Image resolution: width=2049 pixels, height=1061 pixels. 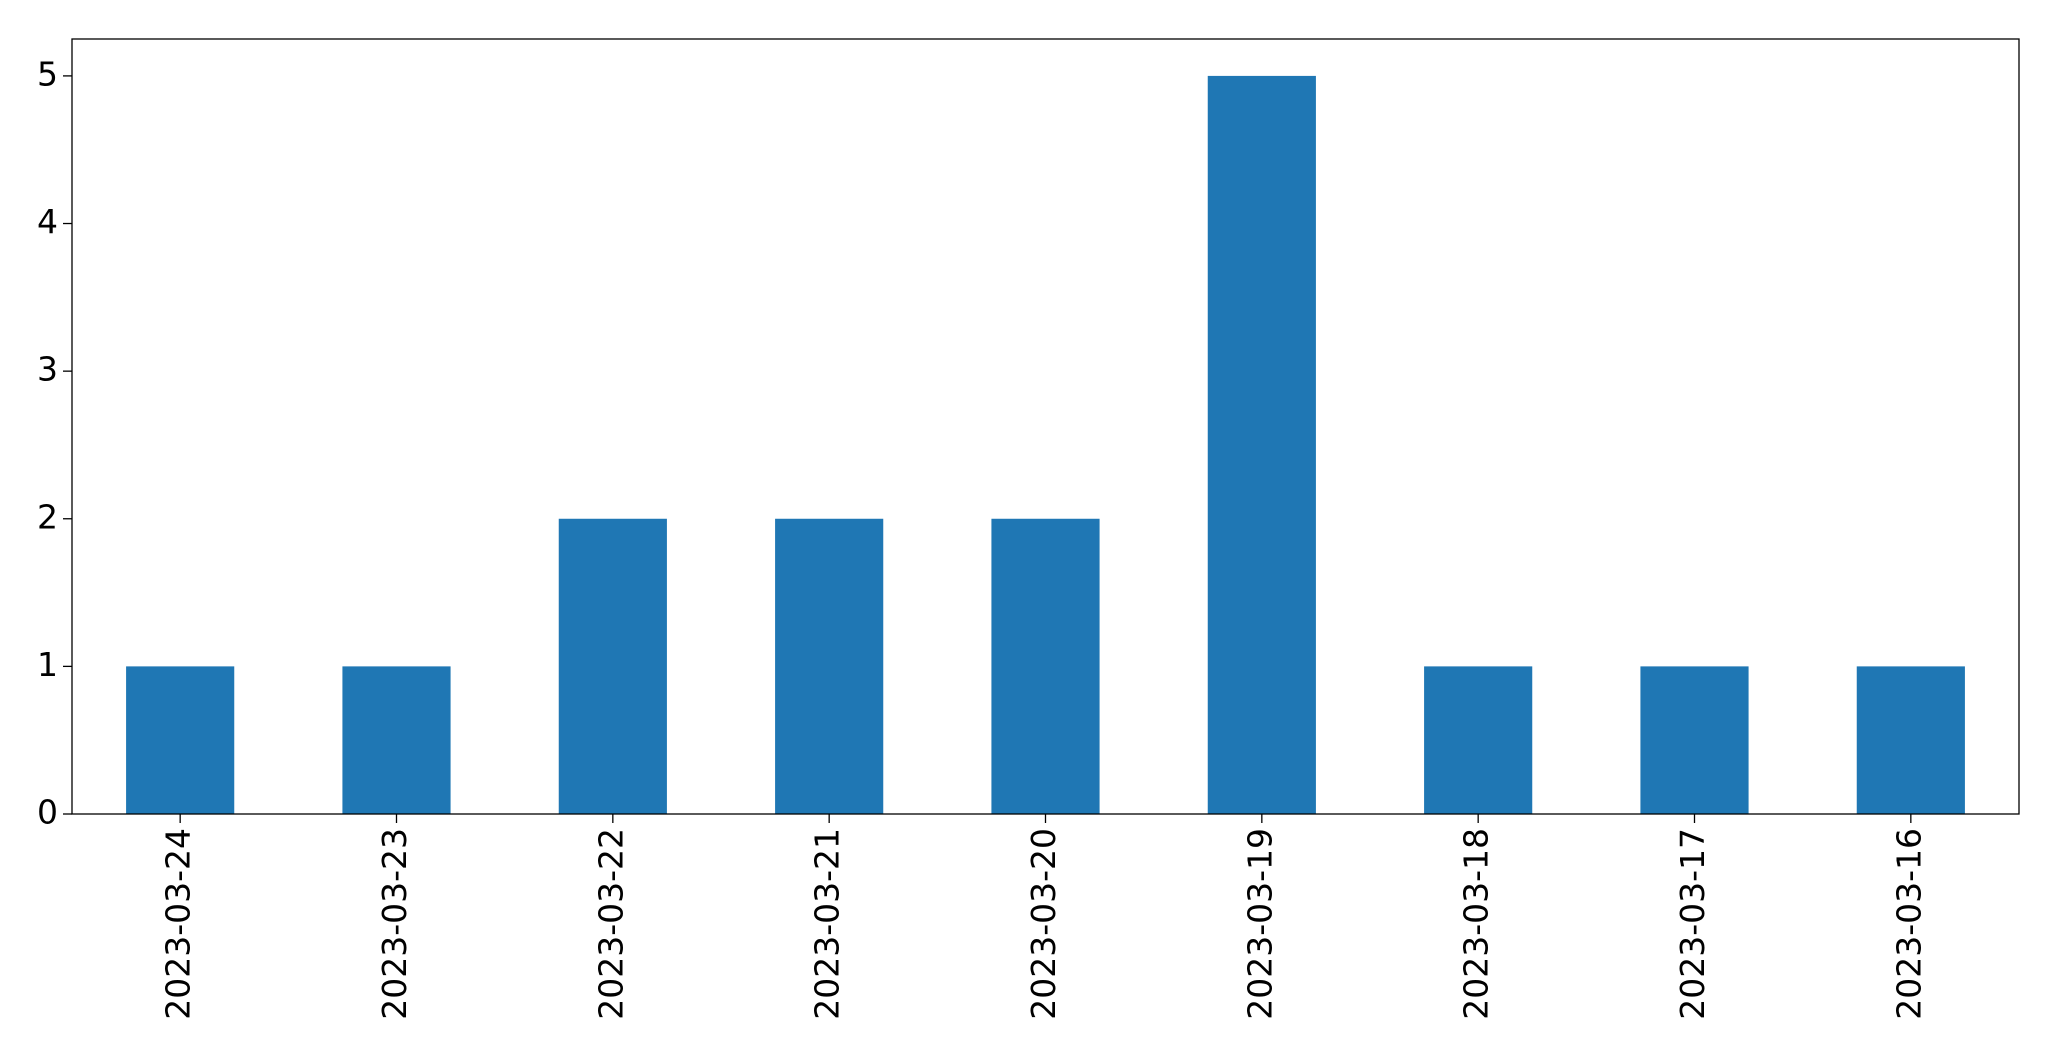 What do you see at coordinates (1908, 924) in the screenshot?
I see `x-tick-label: 2023-03-16` at bounding box center [1908, 924].